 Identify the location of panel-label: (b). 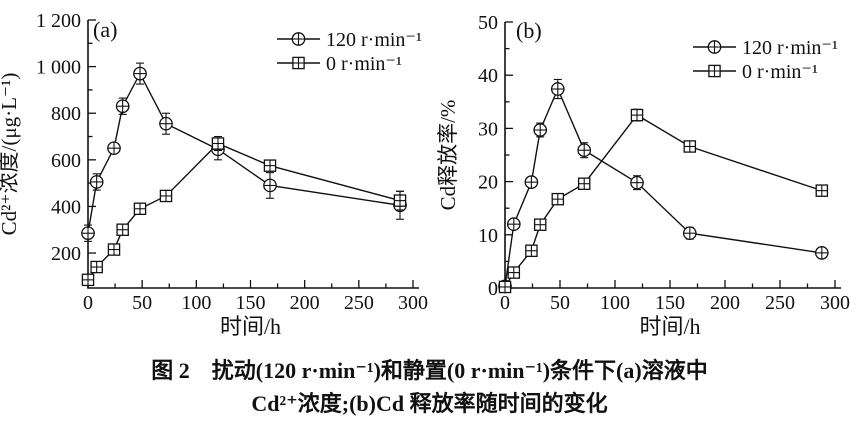
(529, 30).